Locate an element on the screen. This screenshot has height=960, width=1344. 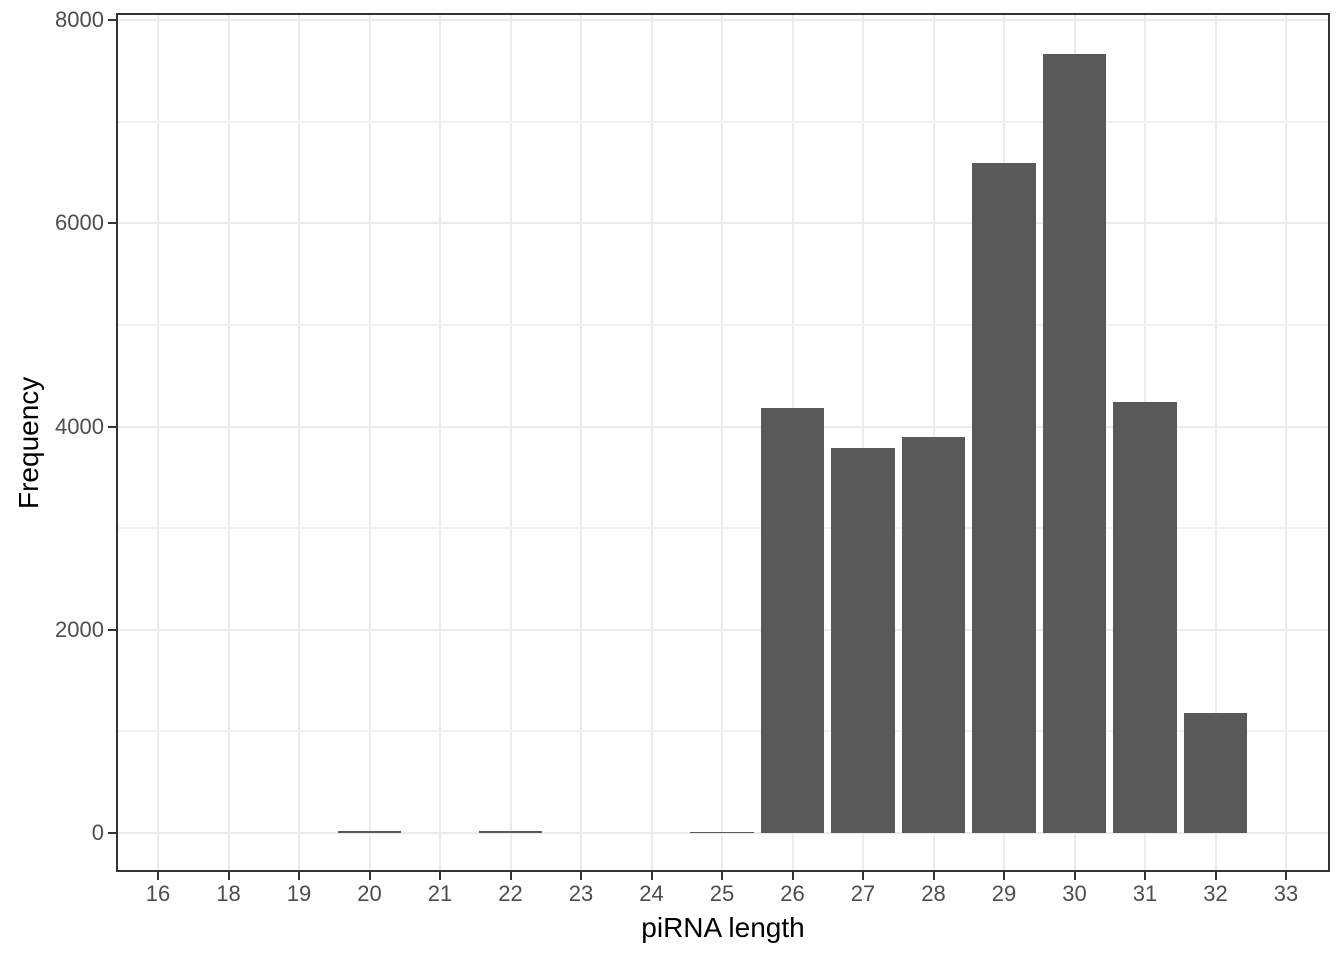
x-tick-label: 26 is located at coordinates (792, 893).